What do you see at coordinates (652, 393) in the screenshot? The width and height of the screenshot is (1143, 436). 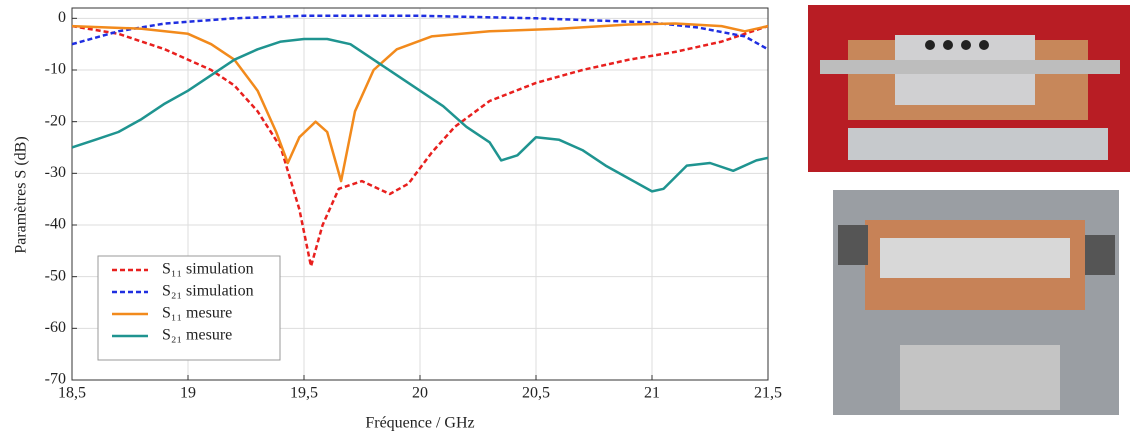 I see `x-tick-label: 21` at bounding box center [652, 393].